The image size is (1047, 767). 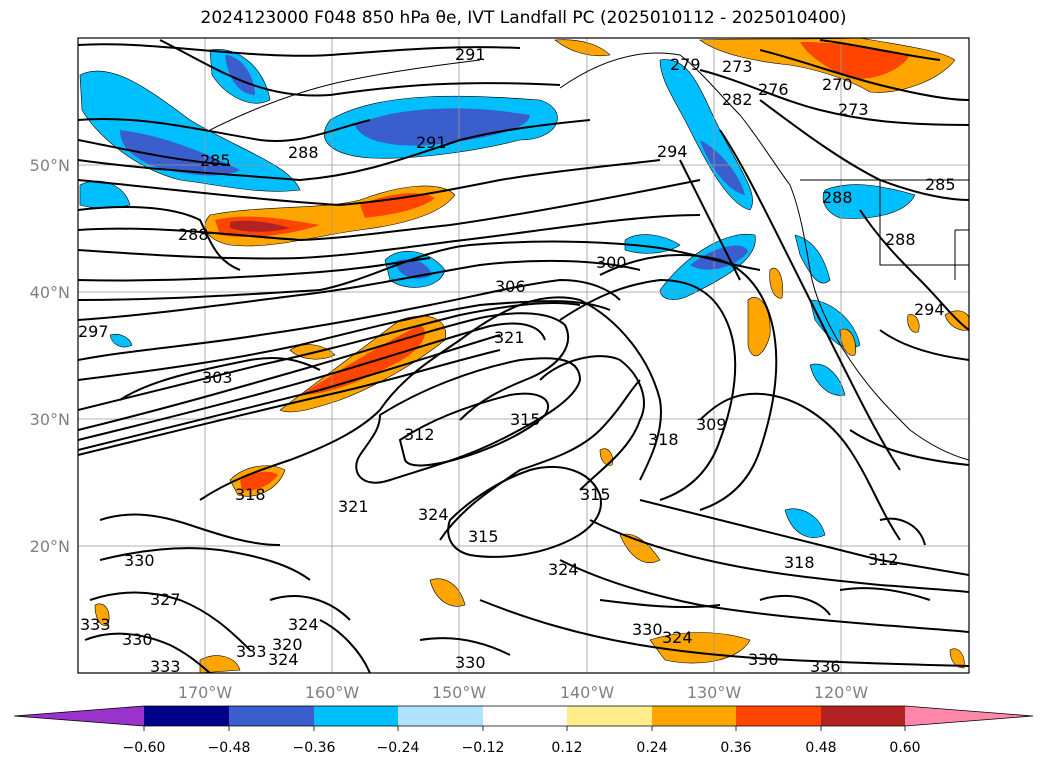 I want to click on lon-label: 150°W, so click(x=459, y=692).